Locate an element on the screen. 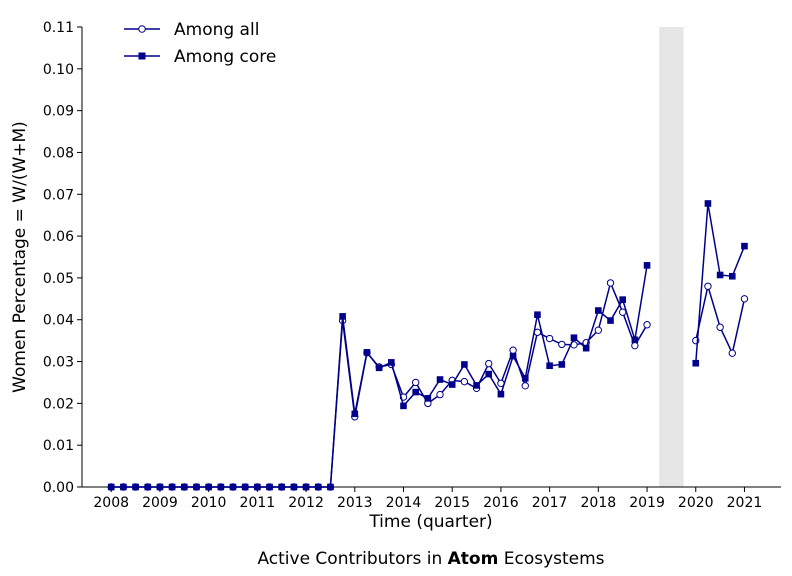 The width and height of the screenshot is (792, 576). legend-label-among-core: Among core is located at coordinates (225, 57).